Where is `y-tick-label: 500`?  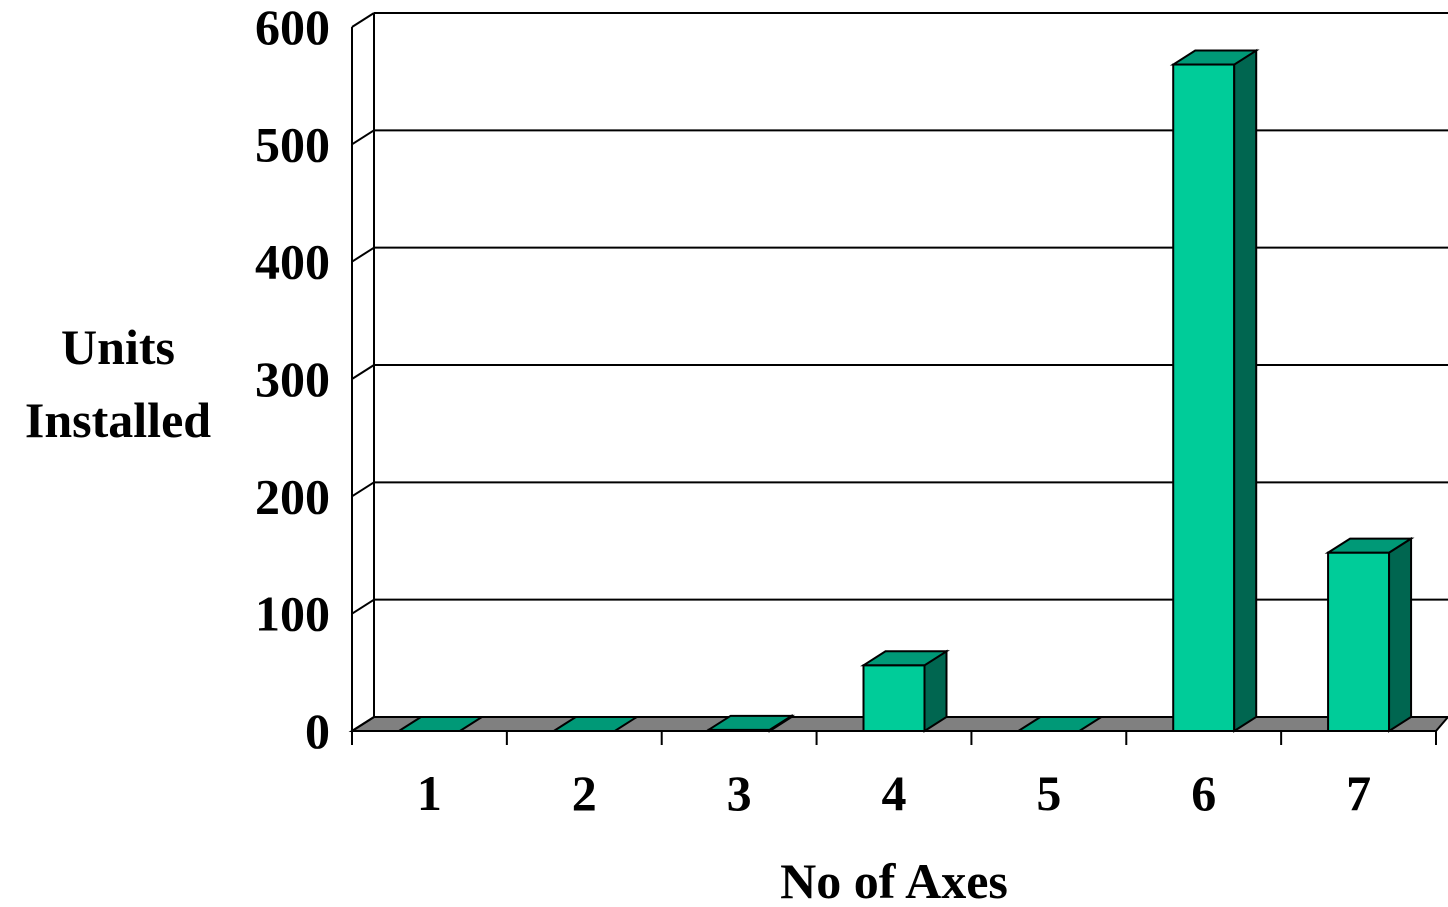
y-tick-label: 500 is located at coordinates (292, 144).